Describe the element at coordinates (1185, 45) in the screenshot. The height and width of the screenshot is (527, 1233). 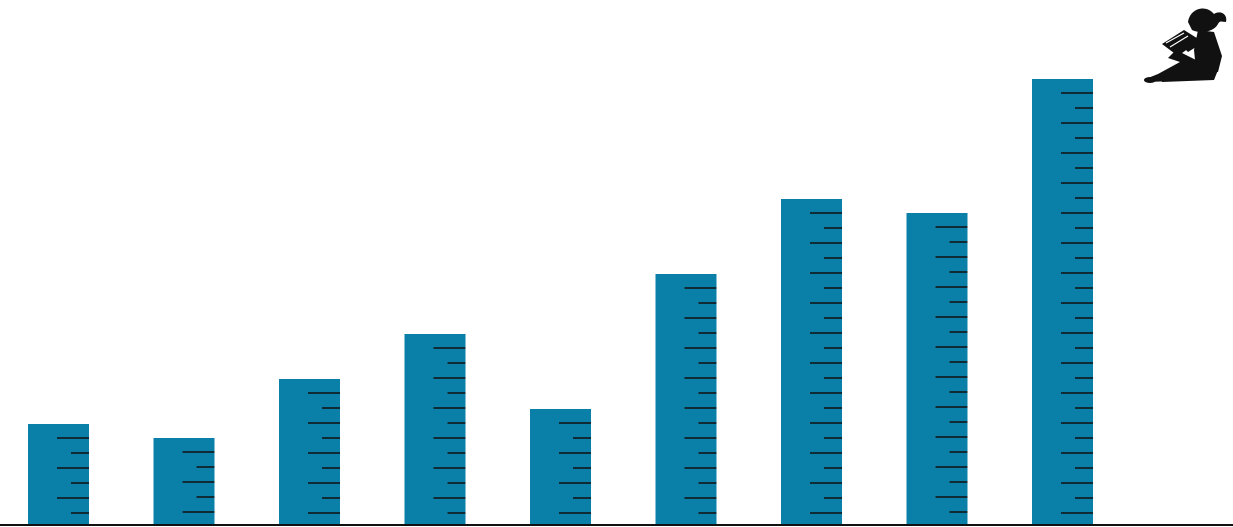
I see `reading-person-icon` at that location.